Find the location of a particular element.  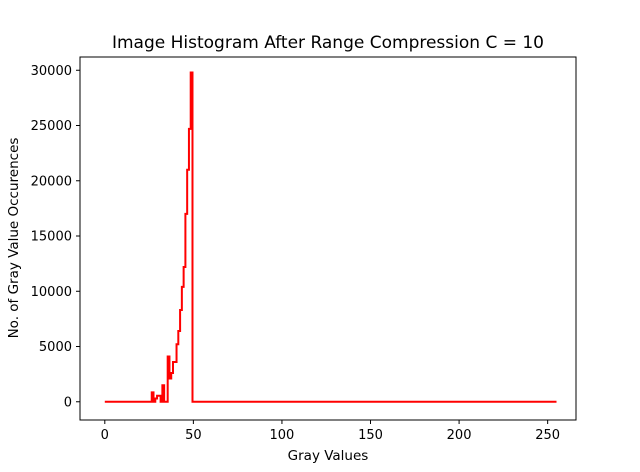

y-tick-label: 20000 is located at coordinates (51, 181).